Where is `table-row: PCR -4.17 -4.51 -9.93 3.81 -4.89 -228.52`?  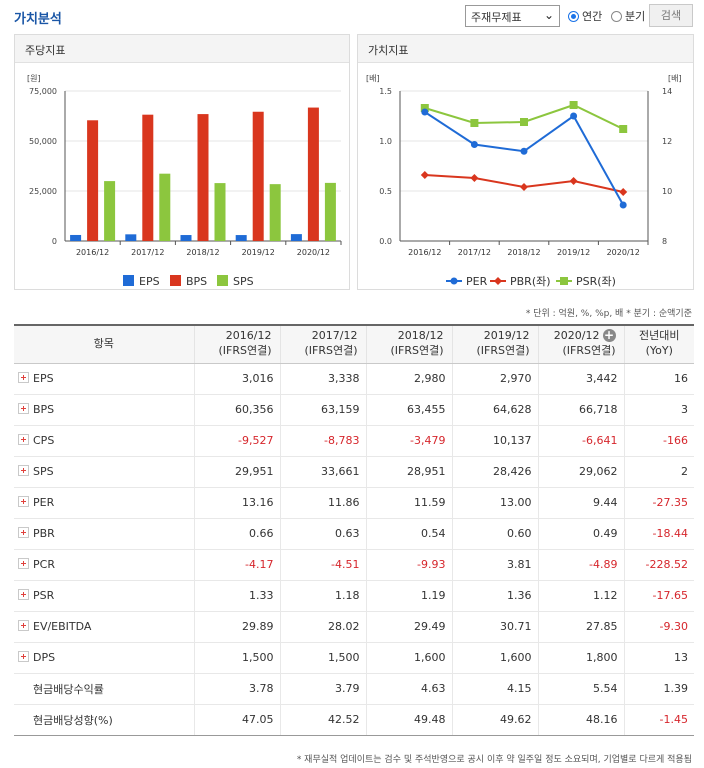 table-row: PCR -4.17 -4.51 -9.93 3.81 -4.89 -228.52 is located at coordinates (354, 565).